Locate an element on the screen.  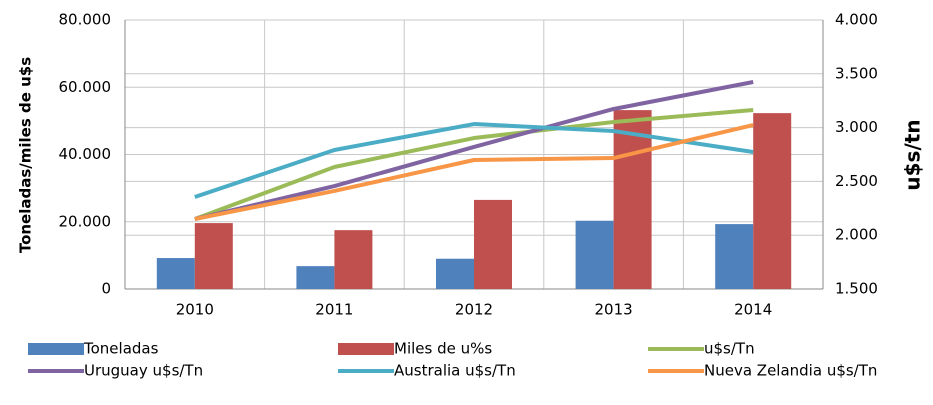
x-tick-label: 2012 is located at coordinates (474, 310).